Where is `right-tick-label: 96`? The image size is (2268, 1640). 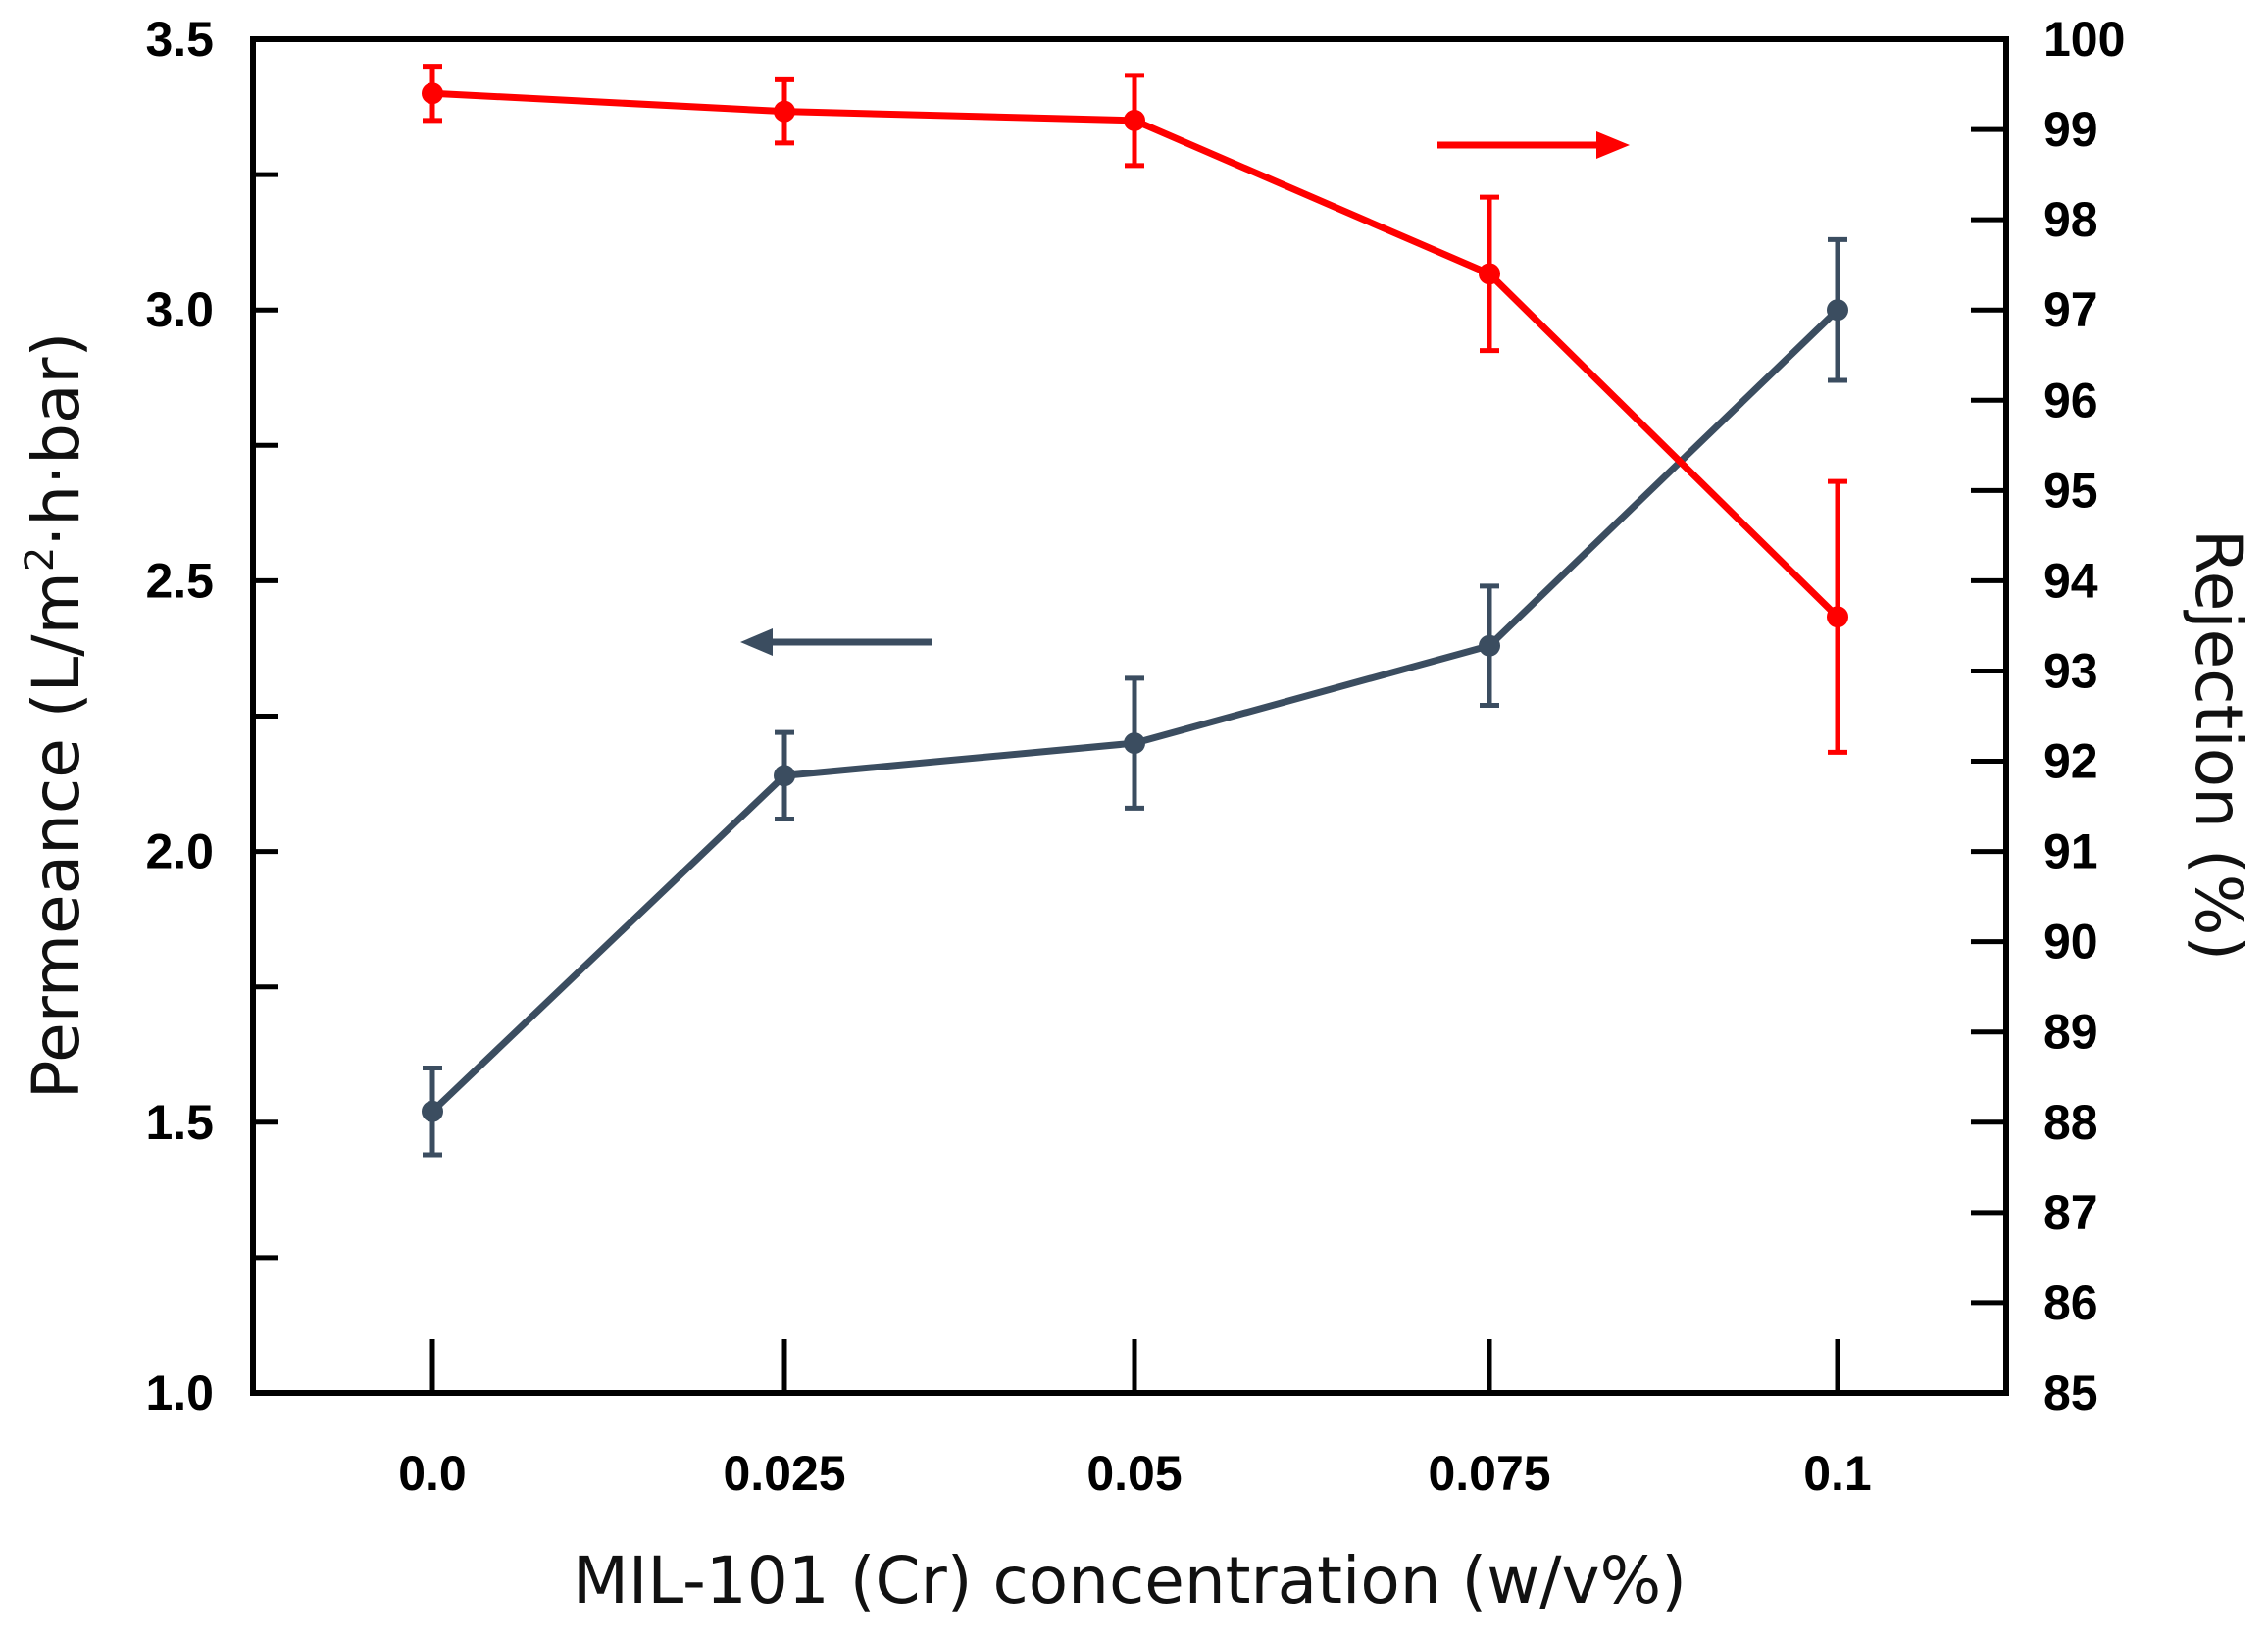
right-tick-label: 96 is located at coordinates (2070, 400).